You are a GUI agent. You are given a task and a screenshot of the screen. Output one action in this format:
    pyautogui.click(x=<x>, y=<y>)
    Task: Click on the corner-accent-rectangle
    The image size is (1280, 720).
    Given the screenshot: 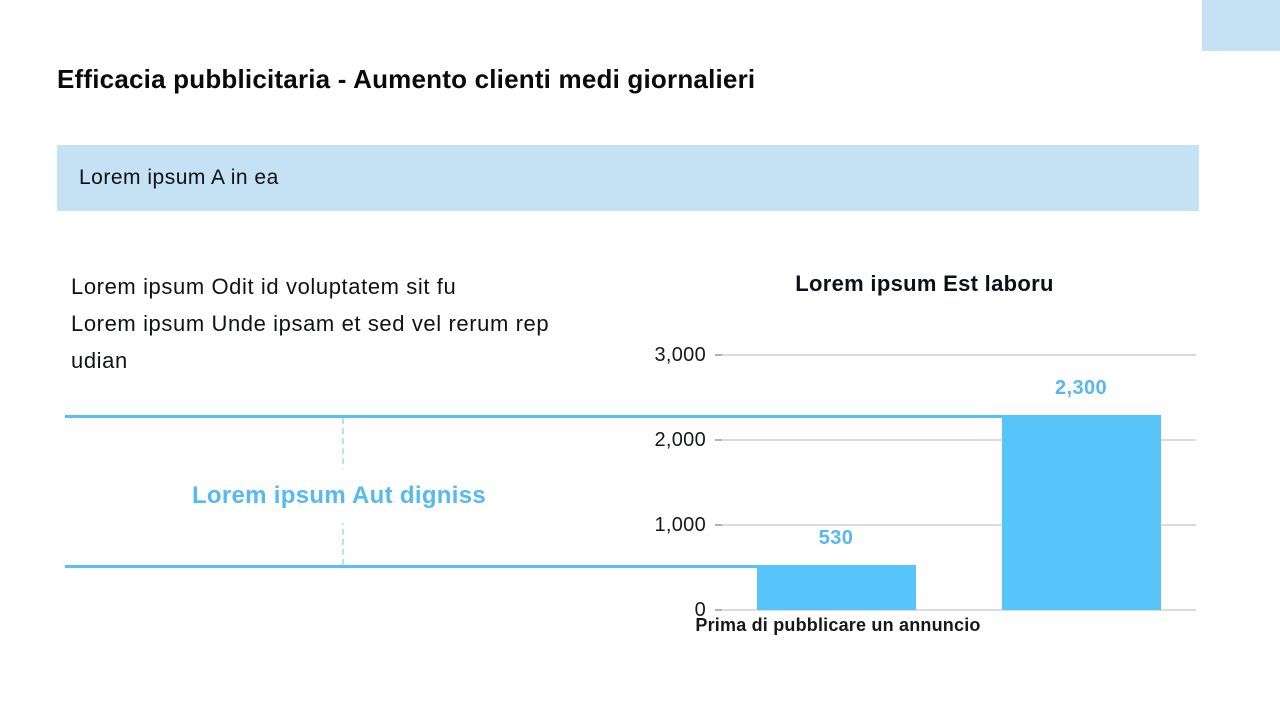 What is the action you would take?
    pyautogui.click(x=1241, y=25)
    